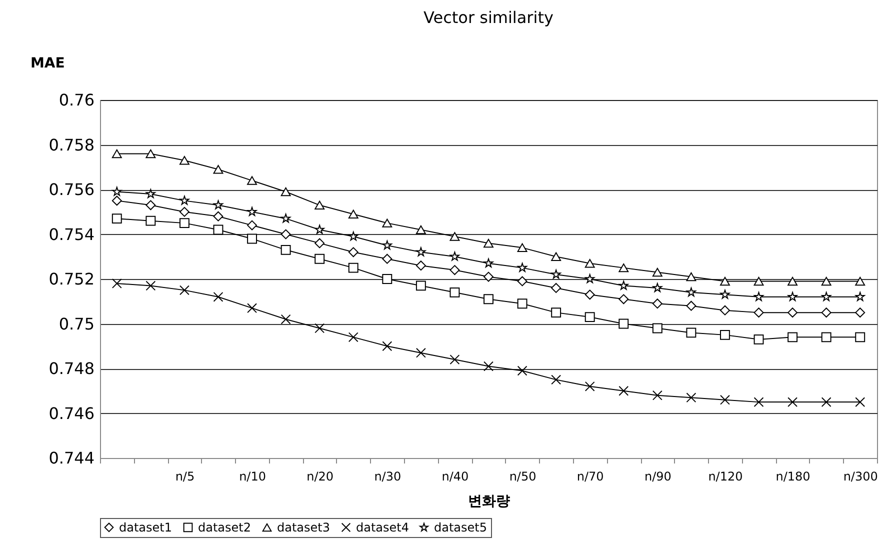  I want to click on x-tick-label: n/20, so click(320, 477).